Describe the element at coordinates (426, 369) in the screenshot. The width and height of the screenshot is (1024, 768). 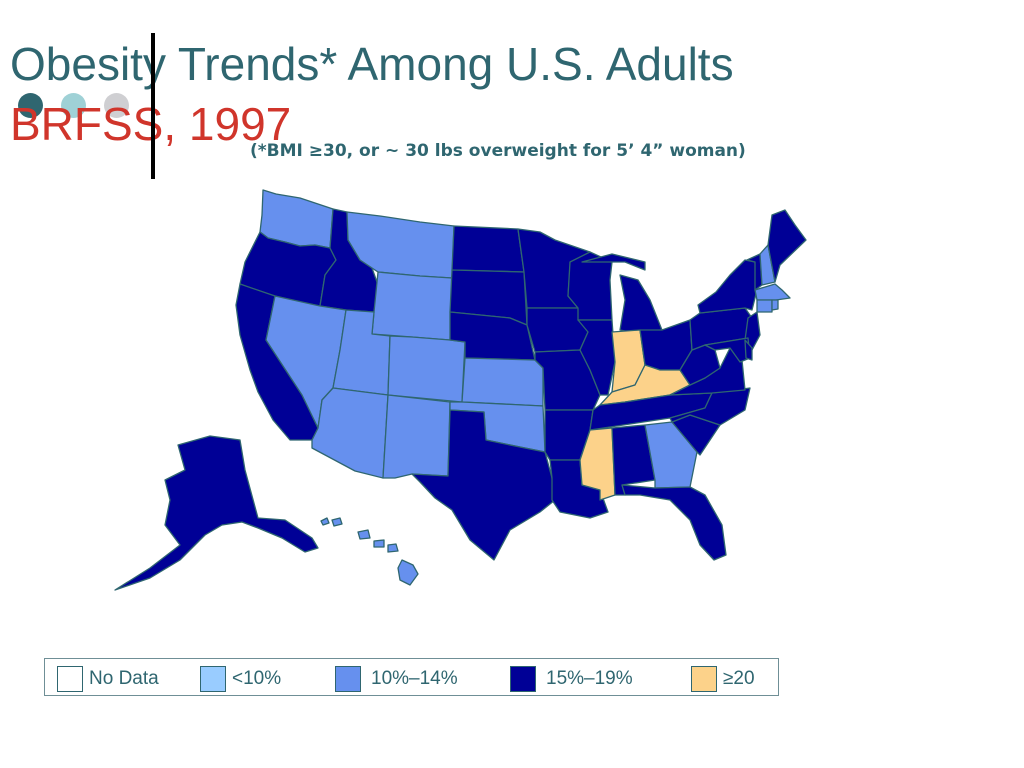
I see `state-colorado` at that location.